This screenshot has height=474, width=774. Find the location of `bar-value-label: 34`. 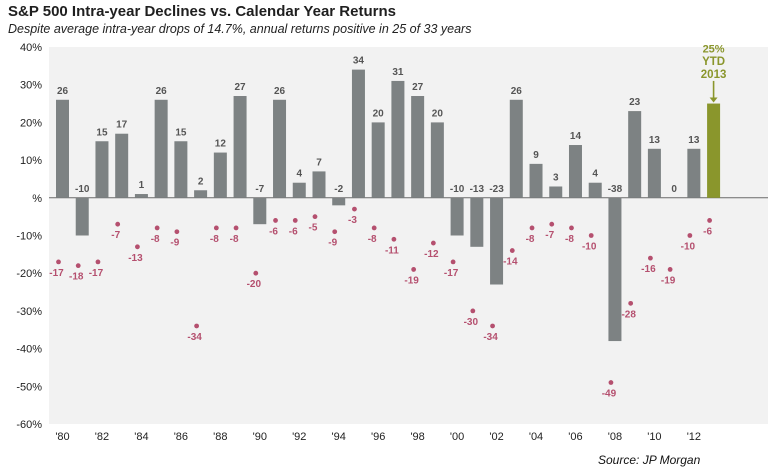

bar-value-label: 34 is located at coordinates (359, 61).